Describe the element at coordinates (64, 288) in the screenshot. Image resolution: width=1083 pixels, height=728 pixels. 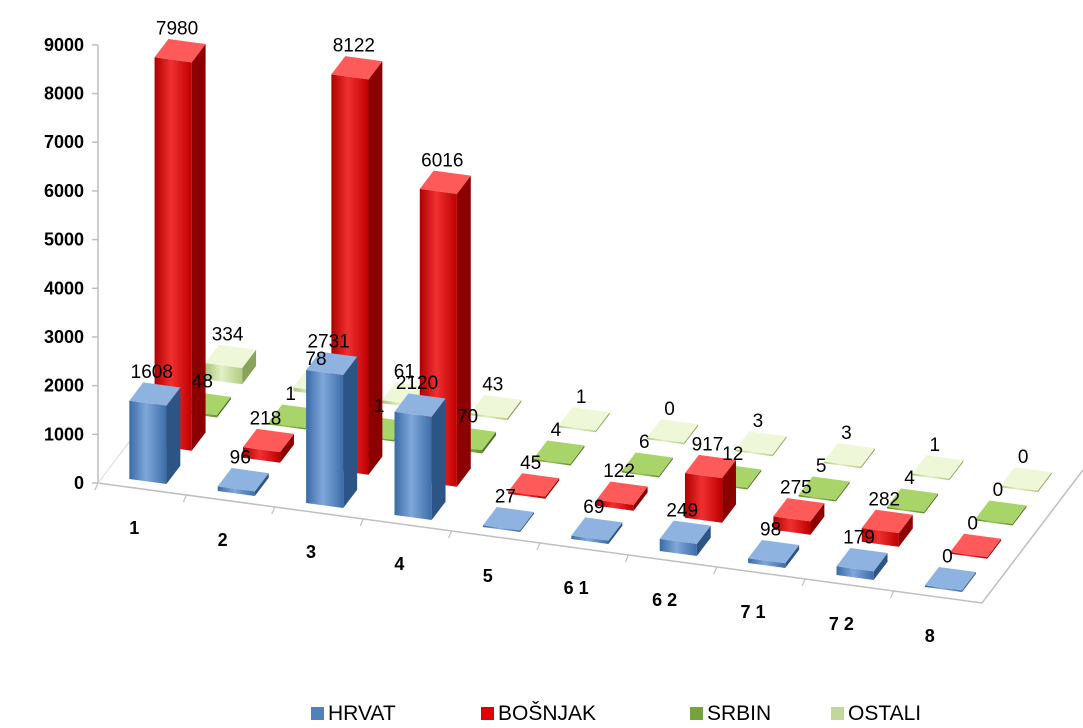
I see `y-tick-label: 4000` at that location.